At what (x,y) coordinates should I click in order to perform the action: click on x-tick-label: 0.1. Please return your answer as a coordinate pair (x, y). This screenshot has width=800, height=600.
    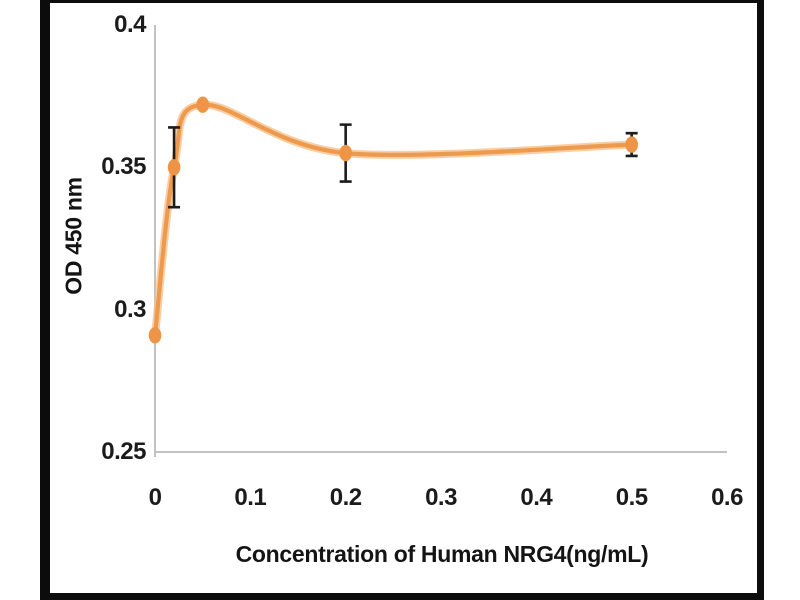
    Looking at the image, I should click on (250, 497).